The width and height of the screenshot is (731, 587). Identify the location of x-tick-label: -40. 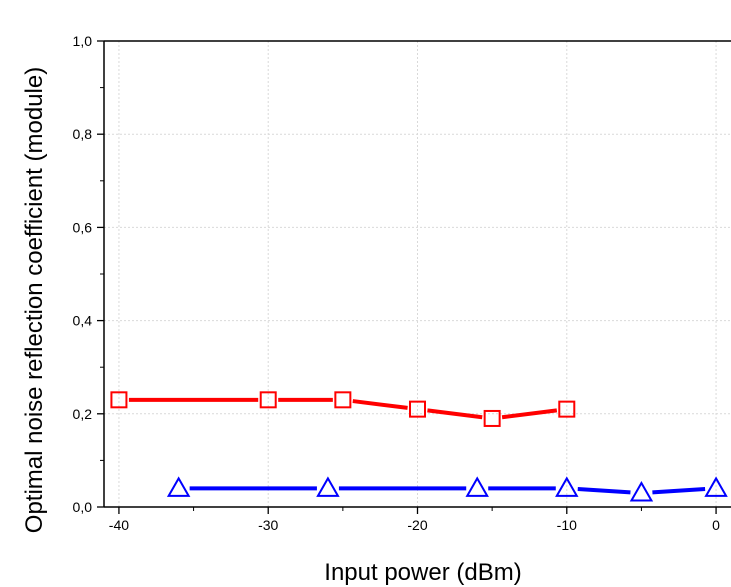
(119, 525).